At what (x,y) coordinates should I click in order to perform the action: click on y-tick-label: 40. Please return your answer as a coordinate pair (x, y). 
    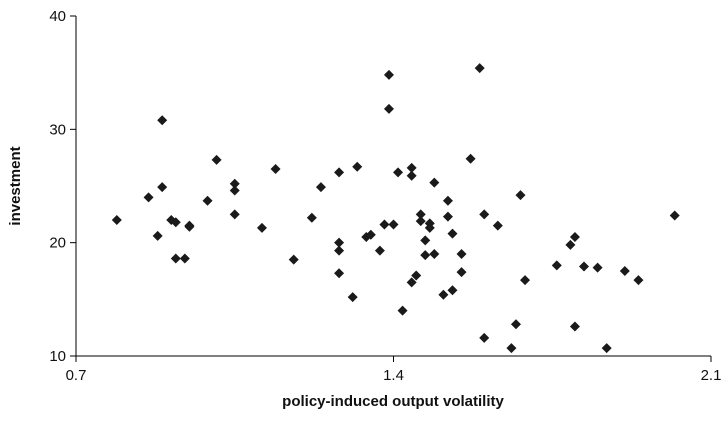
    Looking at the image, I should click on (57, 16).